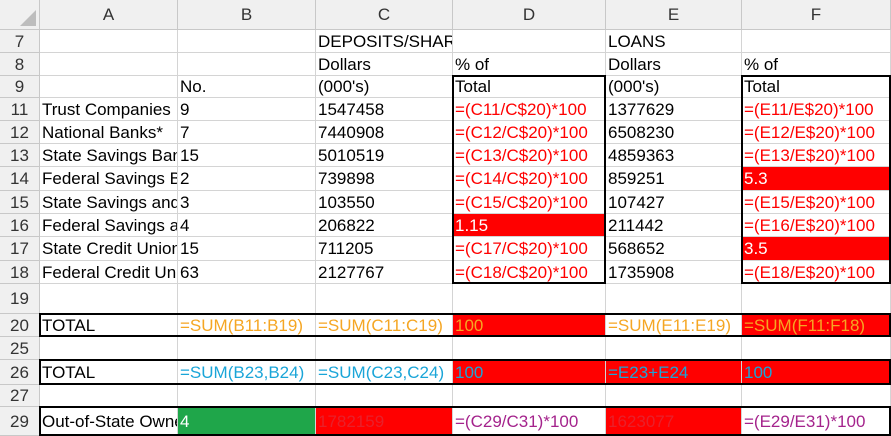 The height and width of the screenshot is (436, 891). Describe the element at coordinates (529, 249) in the screenshot. I see `cell-D17: =(C17/C$20)*100` at that location.